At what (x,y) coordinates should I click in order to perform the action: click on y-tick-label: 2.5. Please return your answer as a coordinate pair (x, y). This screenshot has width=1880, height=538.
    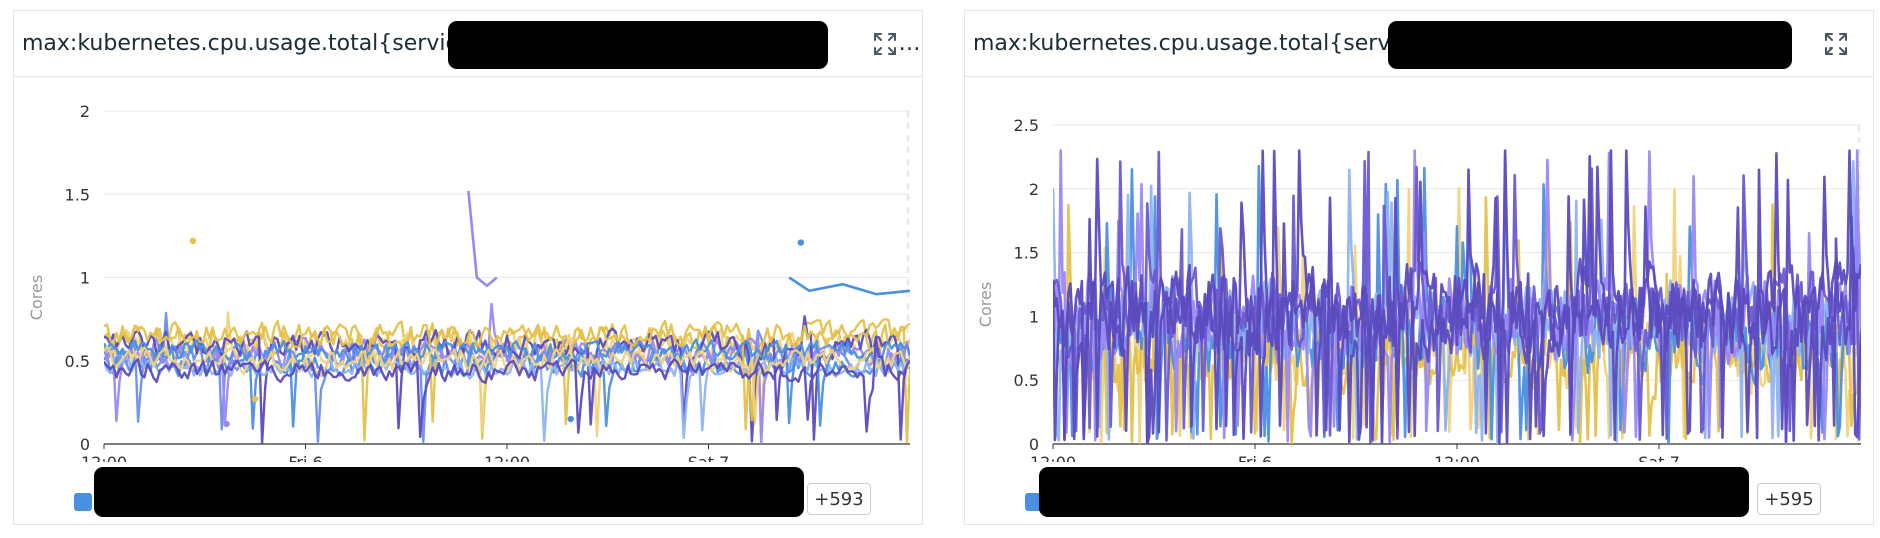
    Looking at the image, I should click on (1026, 125).